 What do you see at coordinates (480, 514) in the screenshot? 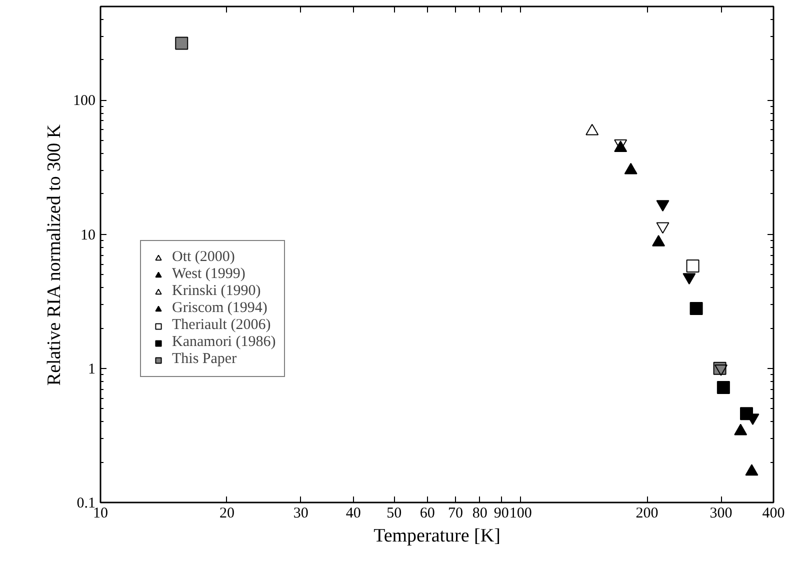
I see `x-tick-label: 80` at bounding box center [480, 514].